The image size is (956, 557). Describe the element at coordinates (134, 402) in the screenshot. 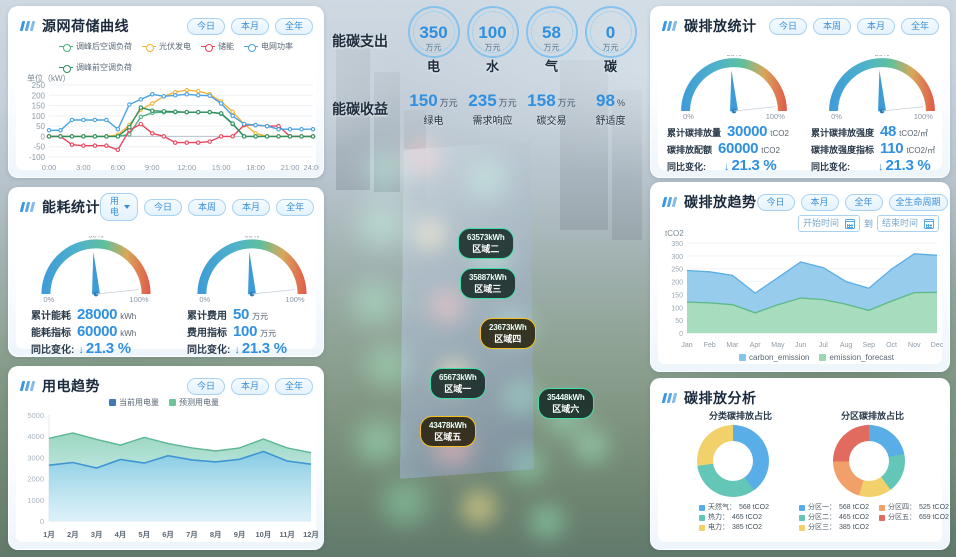

I see `legend-item: 当前用电量` at that location.